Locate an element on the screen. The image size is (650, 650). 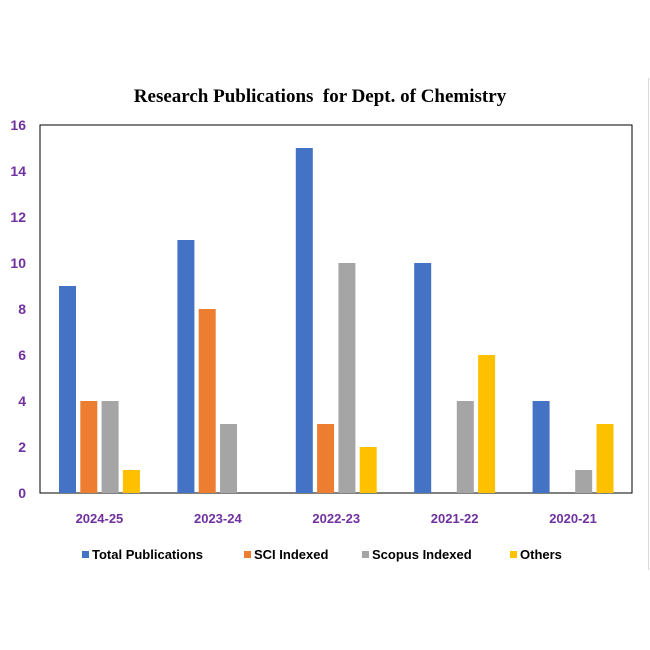
legend-label: SCI Indexed is located at coordinates (291, 554).